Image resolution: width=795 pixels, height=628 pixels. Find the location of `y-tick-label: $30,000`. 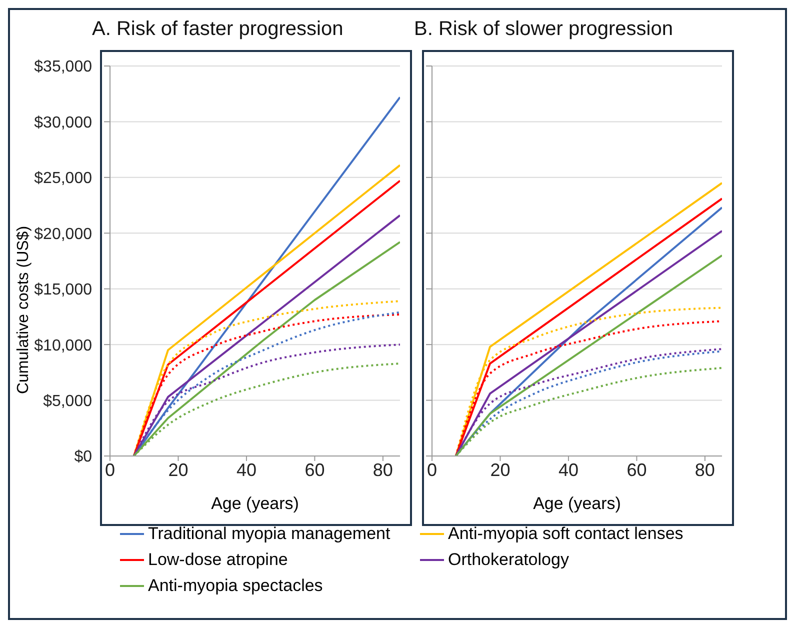

y-tick-label: $30,000 is located at coordinates (63, 123).